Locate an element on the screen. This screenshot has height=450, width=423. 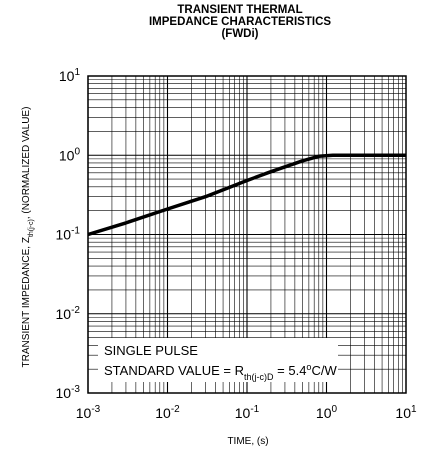
x-tick-labels: 10⁻³ 10⁻² 10⁻¹ 10⁰ 10¹ is located at coordinates (246, 412).